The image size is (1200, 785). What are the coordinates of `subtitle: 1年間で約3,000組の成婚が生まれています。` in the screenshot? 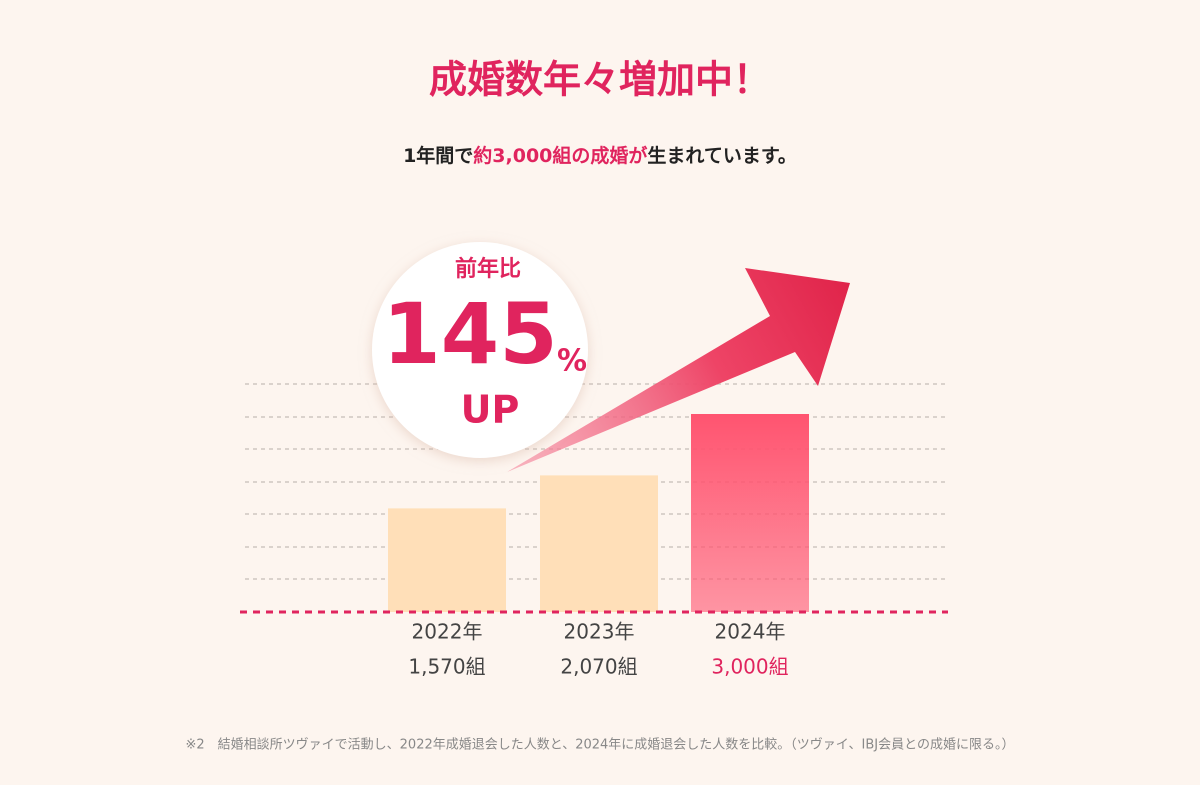 It's located at (600, 155).